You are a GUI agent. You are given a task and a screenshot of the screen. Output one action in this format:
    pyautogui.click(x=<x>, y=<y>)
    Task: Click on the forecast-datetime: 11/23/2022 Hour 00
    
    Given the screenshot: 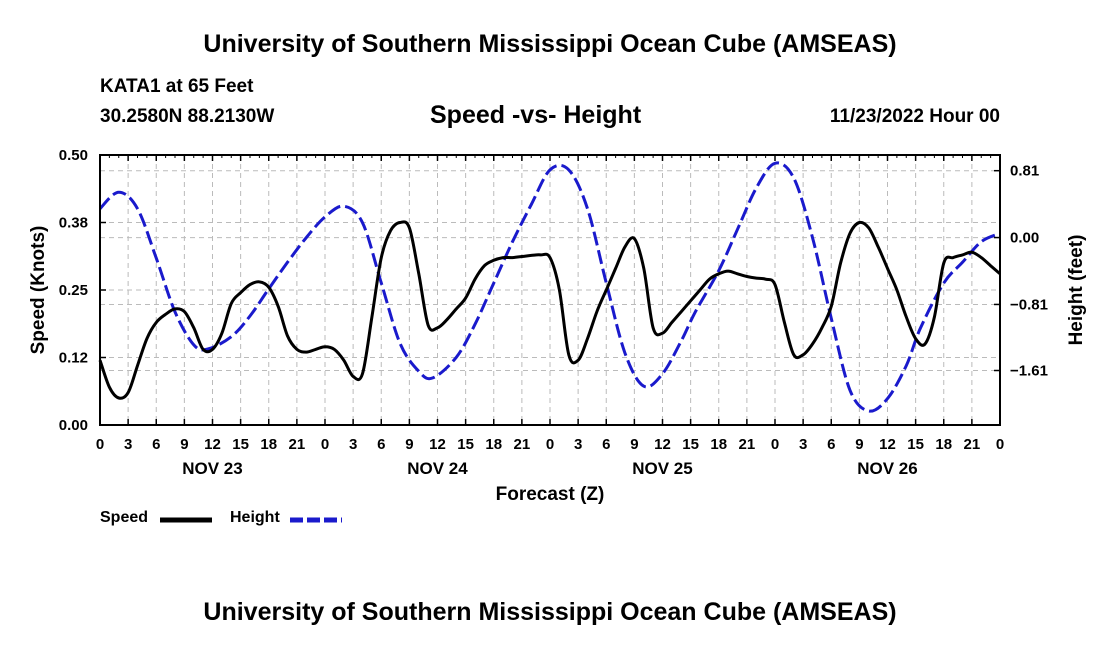 What is the action you would take?
    pyautogui.click(x=914, y=116)
    